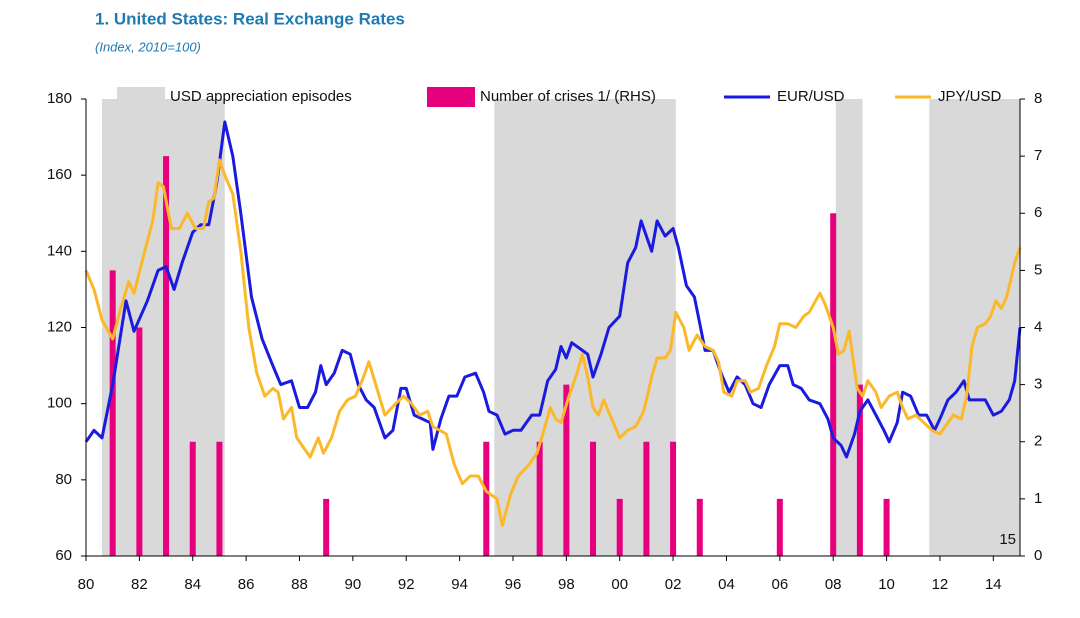 This screenshot has height=618, width=1080. I want to click on x-tick-label: 92, so click(406, 584).